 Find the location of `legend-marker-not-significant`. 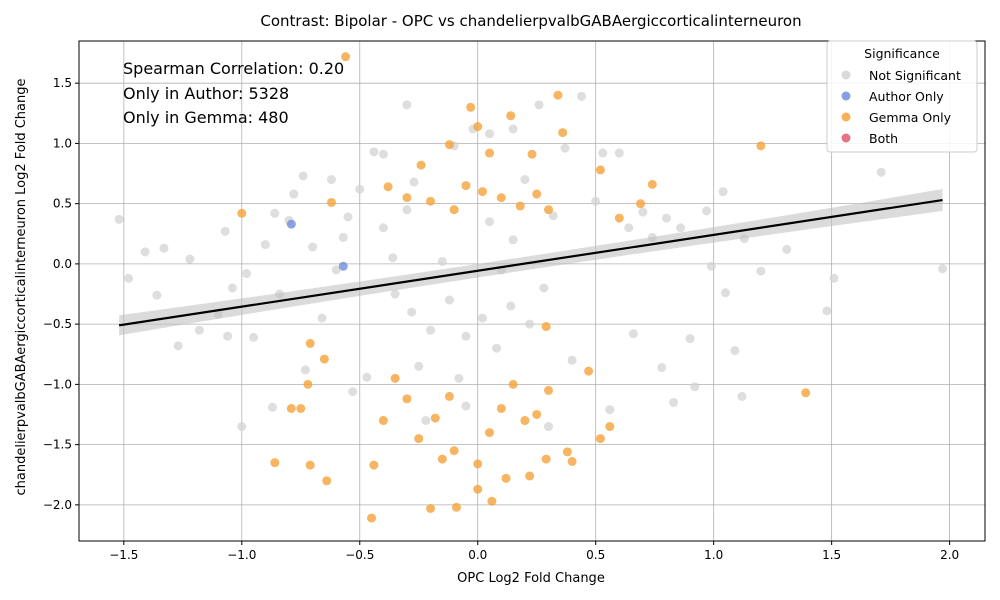

legend-marker-not-significant is located at coordinates (846, 75).